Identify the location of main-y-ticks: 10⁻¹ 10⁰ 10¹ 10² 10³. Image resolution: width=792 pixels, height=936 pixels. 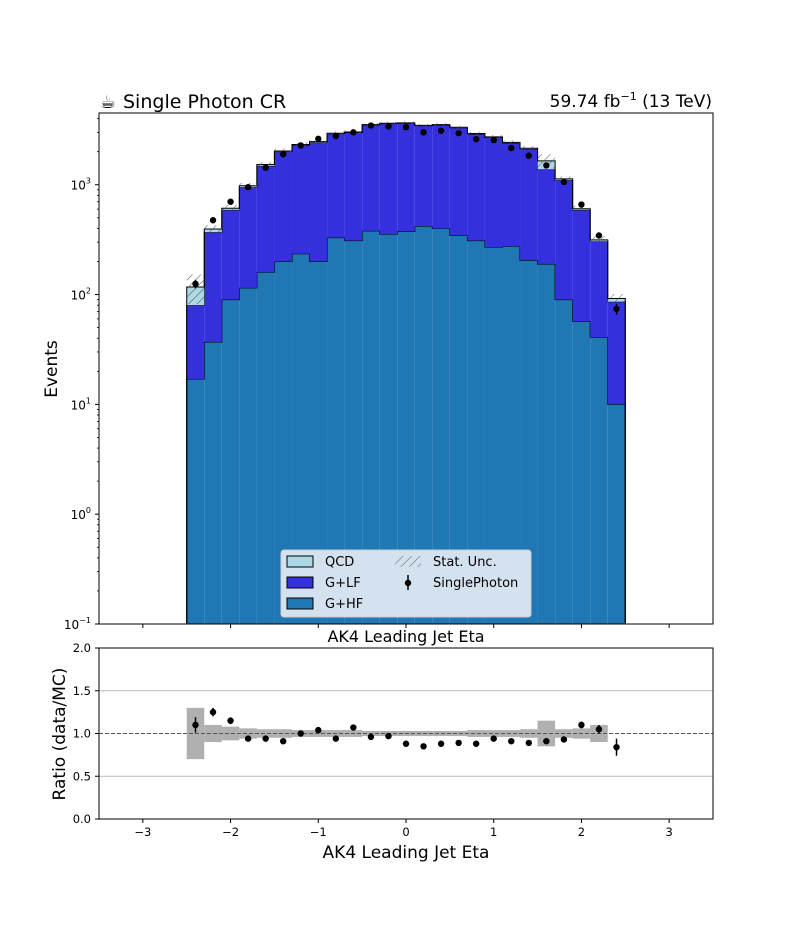
(81, 375).